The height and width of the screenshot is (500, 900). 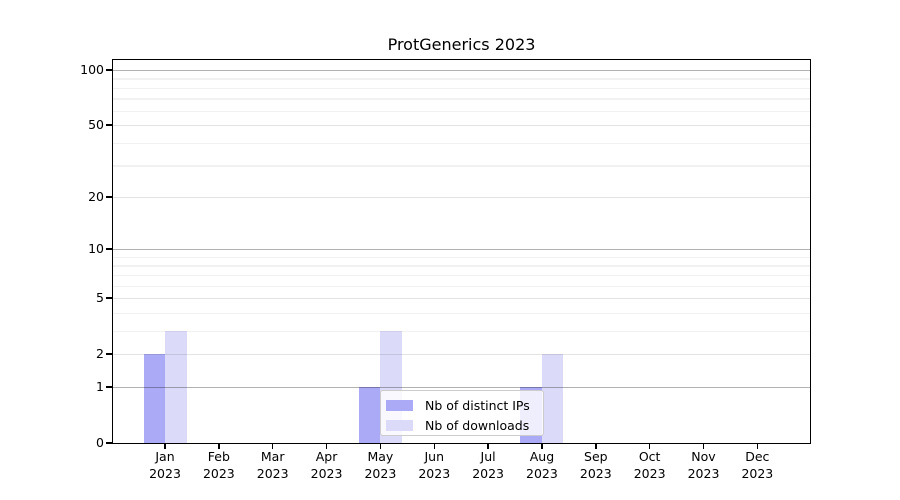 I want to click on legend-entry-0: Nb of distinct IPs, so click(x=461, y=405).